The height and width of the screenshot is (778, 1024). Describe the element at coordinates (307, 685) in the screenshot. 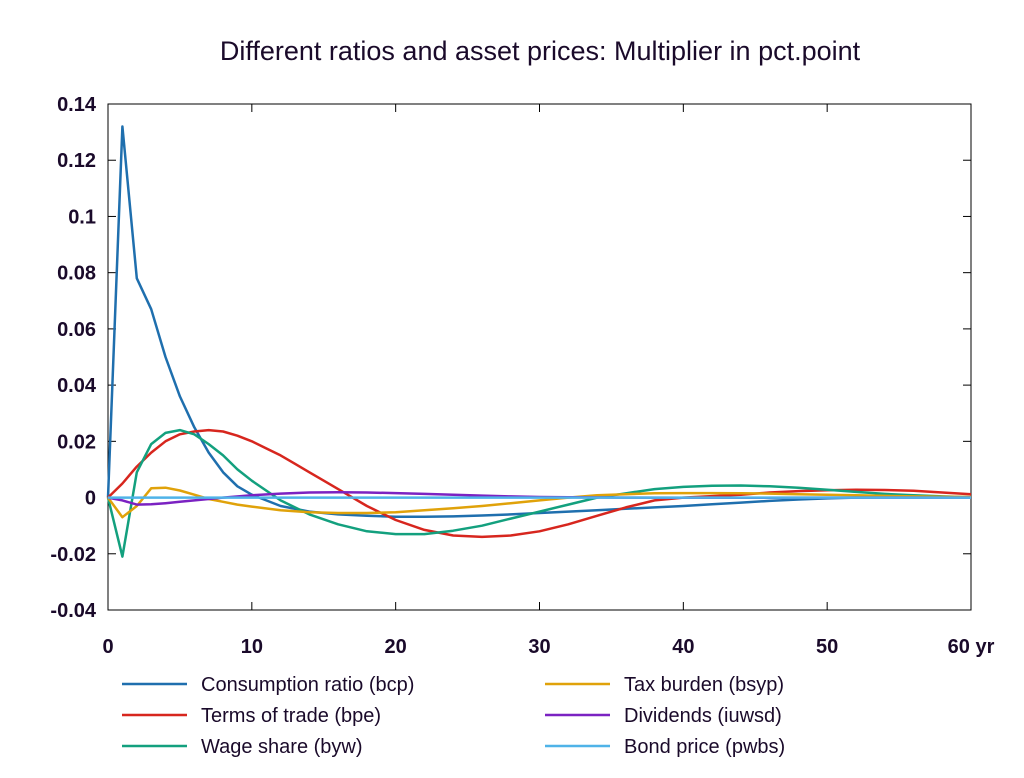

I see `legend-label: Consumption ratio (bcp)` at that location.